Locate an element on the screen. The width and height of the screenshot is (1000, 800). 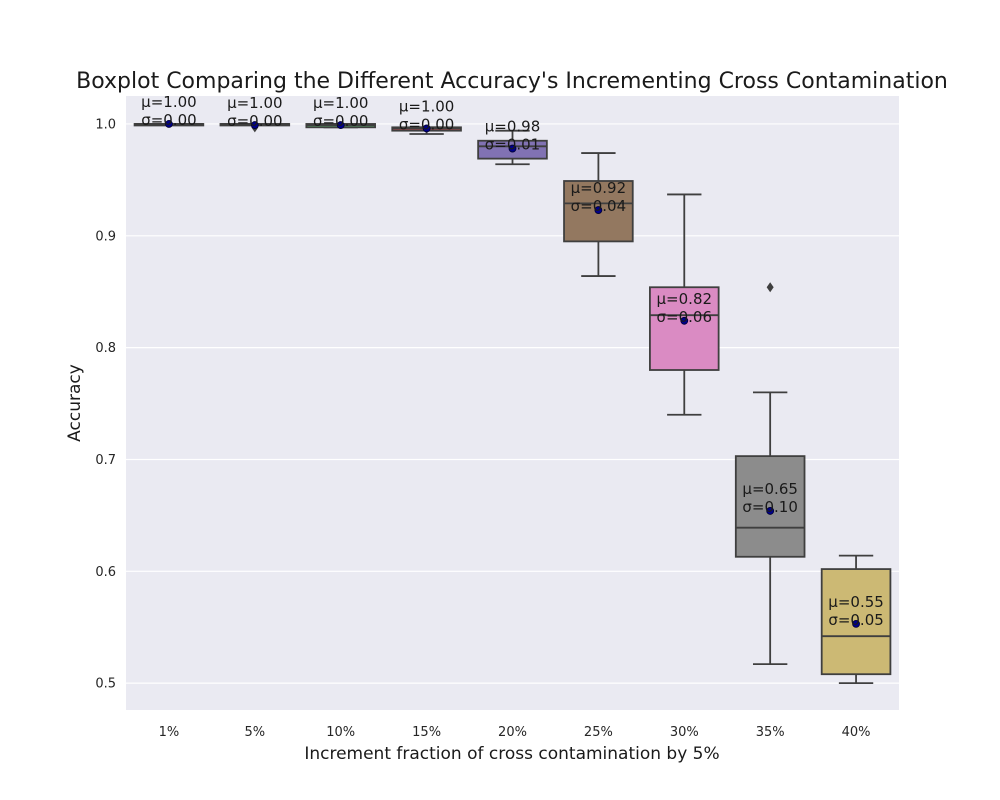
std-label: σ=0.05 is located at coordinates (855, 620).